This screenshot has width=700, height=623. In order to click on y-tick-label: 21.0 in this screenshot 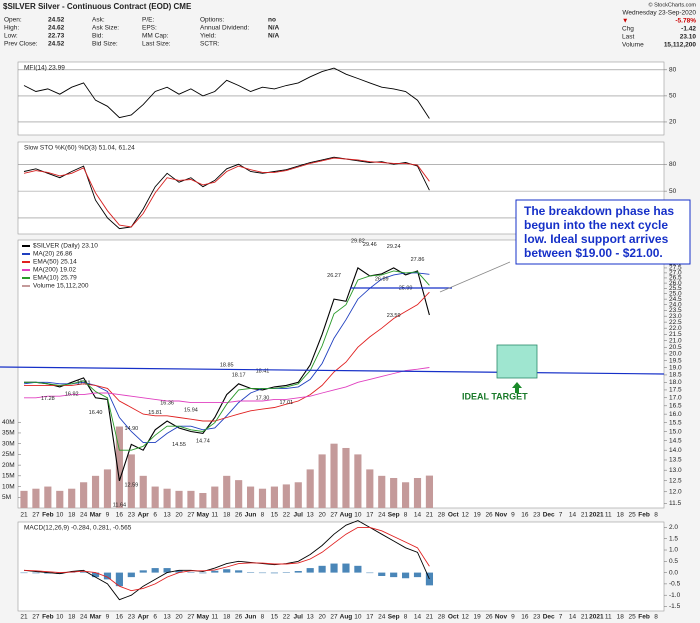, I will do `click(675, 340)`.